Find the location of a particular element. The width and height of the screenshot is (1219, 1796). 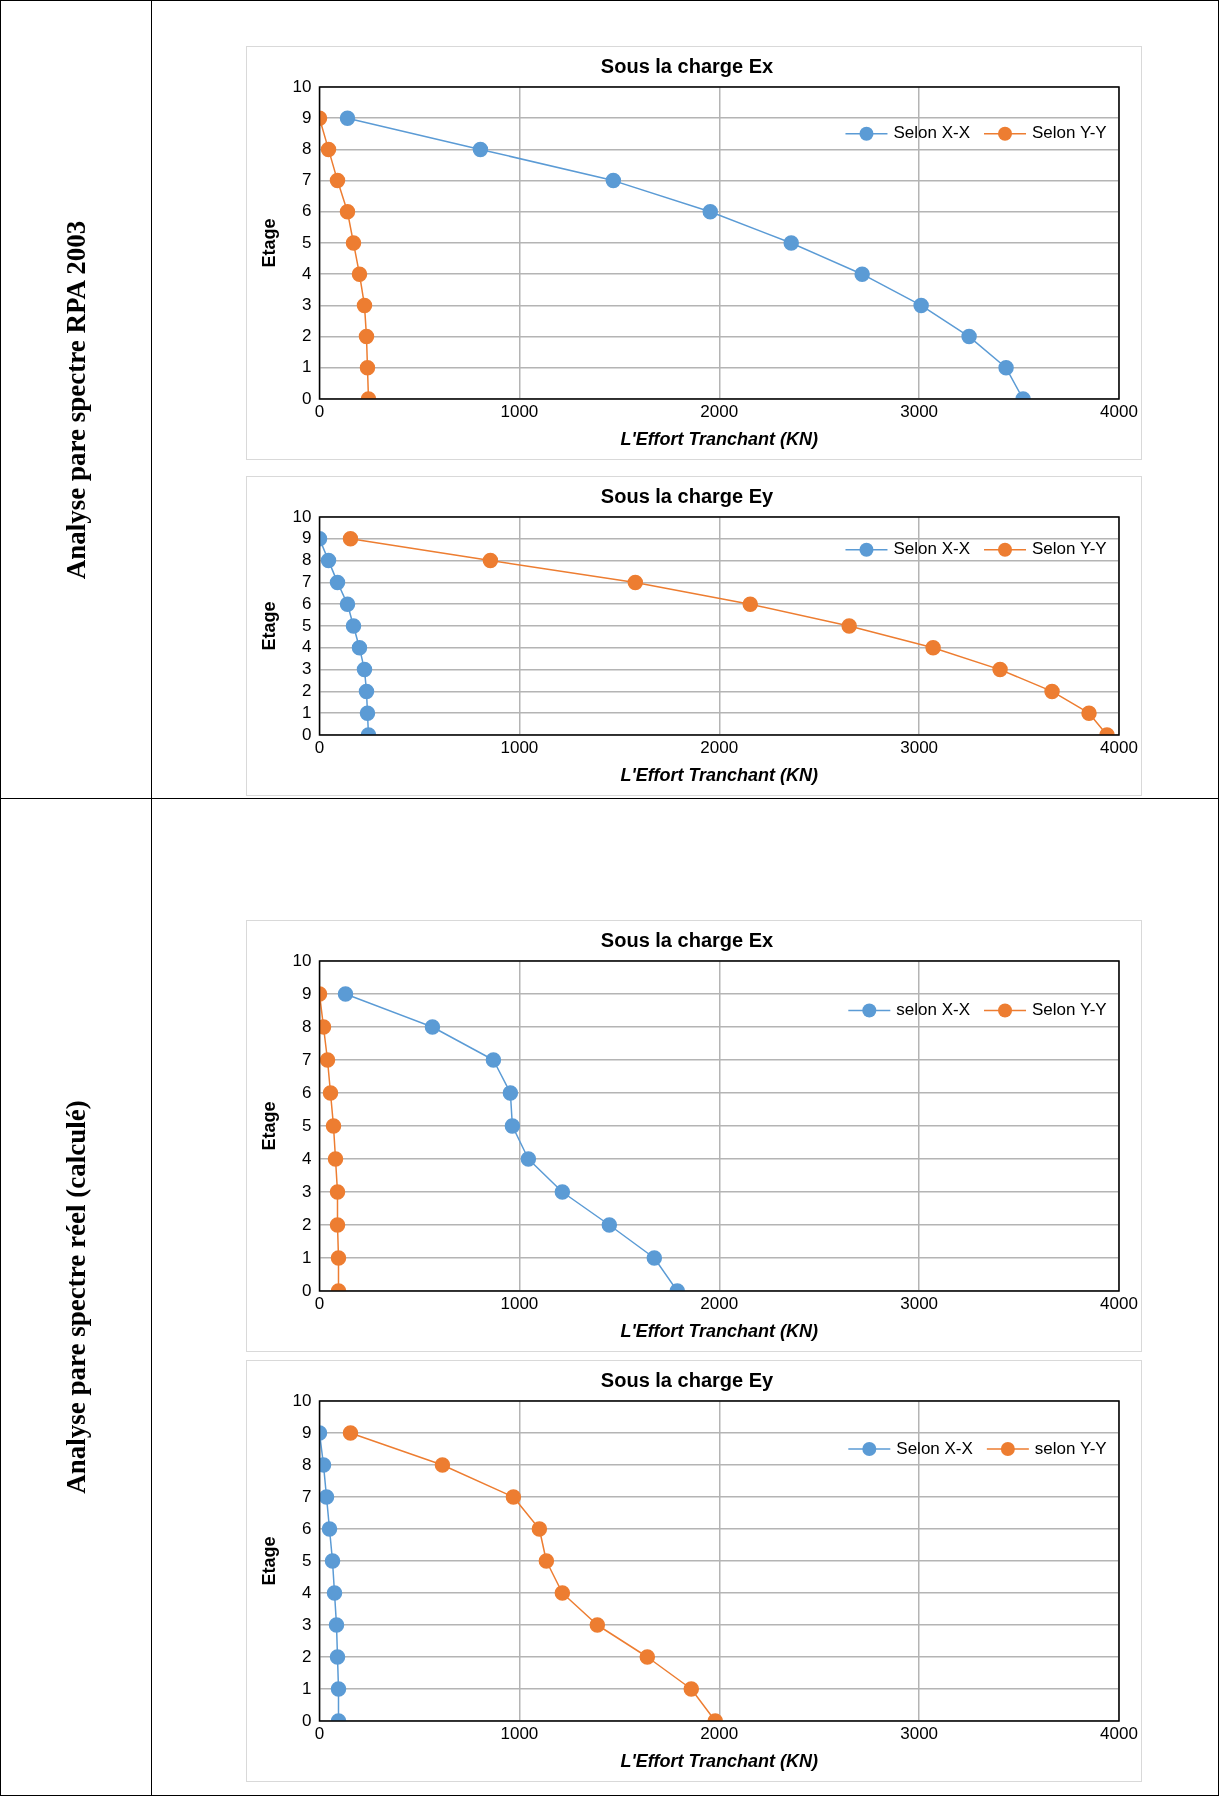

x-tick-label: 2000 is located at coordinates (719, 747).